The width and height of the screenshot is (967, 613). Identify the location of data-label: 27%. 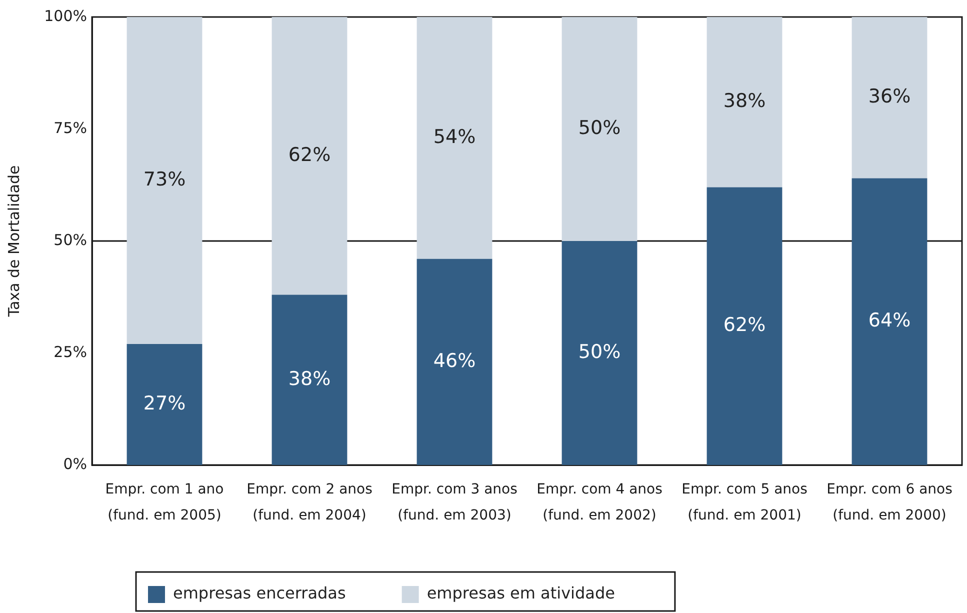
(164, 403).